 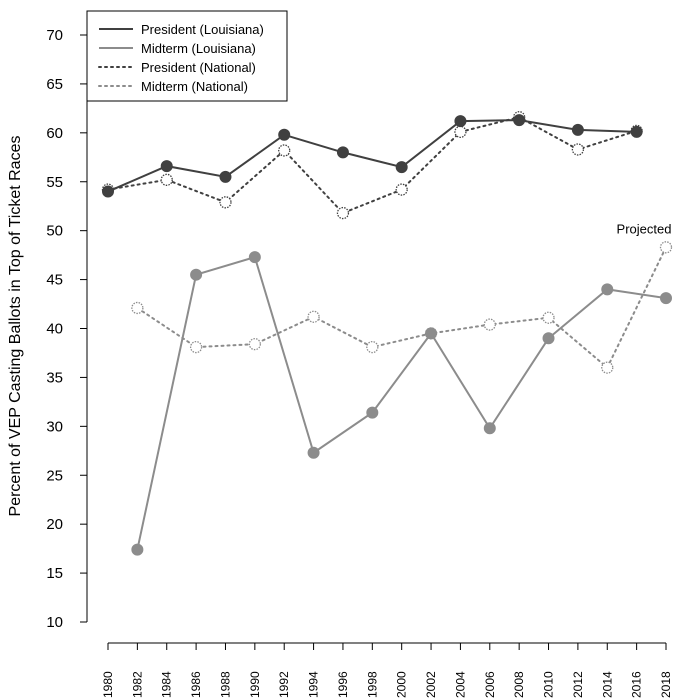 What do you see at coordinates (431, 684) in the screenshot?
I see `x-tick-label: 2002` at bounding box center [431, 684].